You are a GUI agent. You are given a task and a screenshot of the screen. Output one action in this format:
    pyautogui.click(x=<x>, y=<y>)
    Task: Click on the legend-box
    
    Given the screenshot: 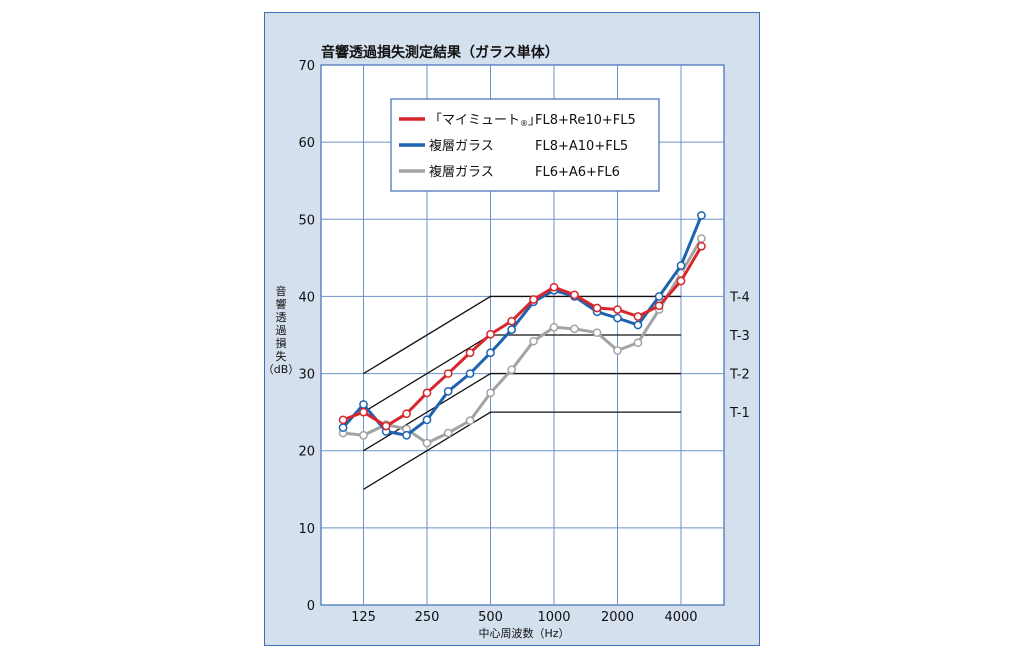 What is the action you would take?
    pyautogui.click(x=525, y=145)
    